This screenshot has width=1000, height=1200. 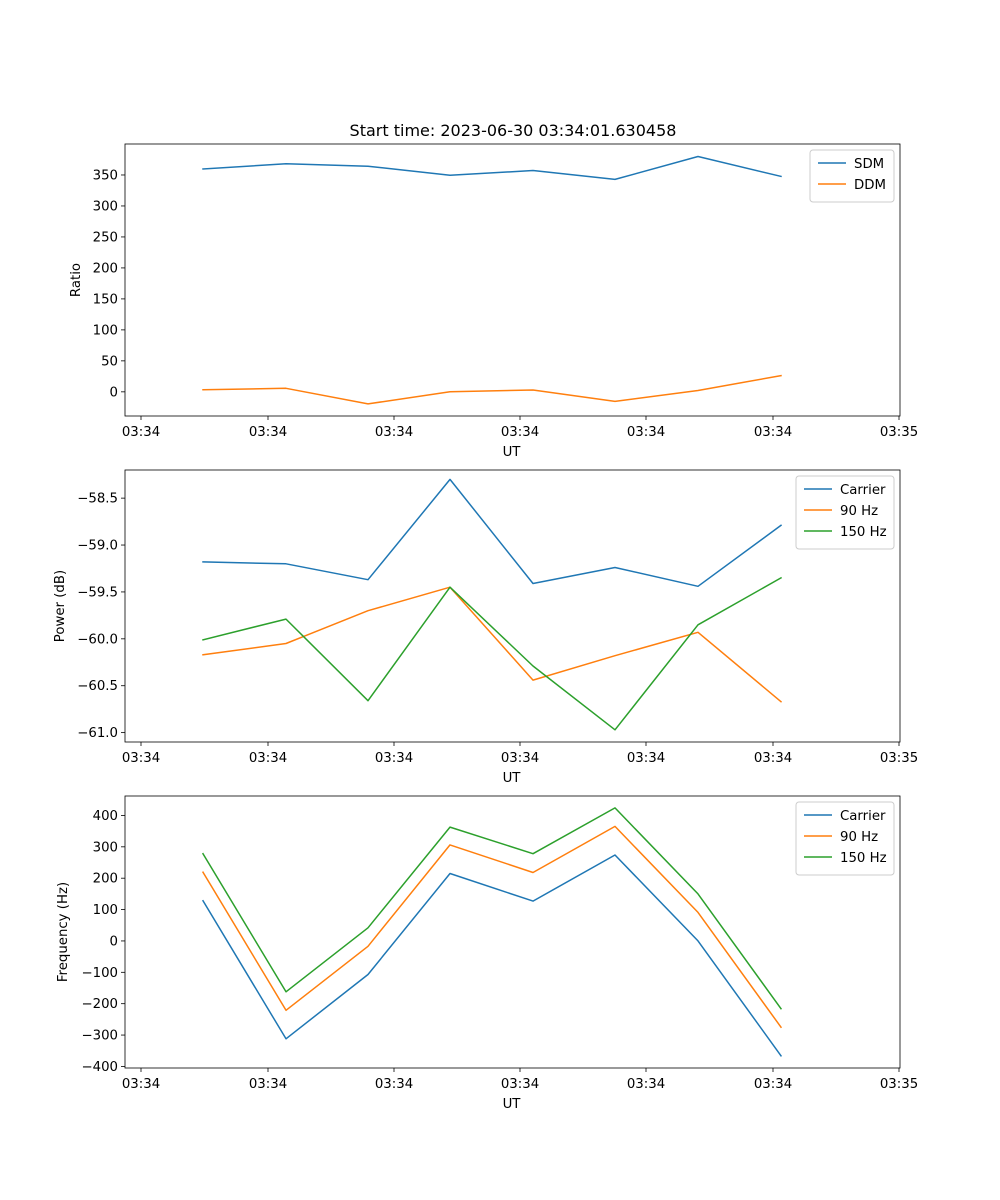 I want to click on frequency-y-tick-label: −100, so click(x=99, y=973).